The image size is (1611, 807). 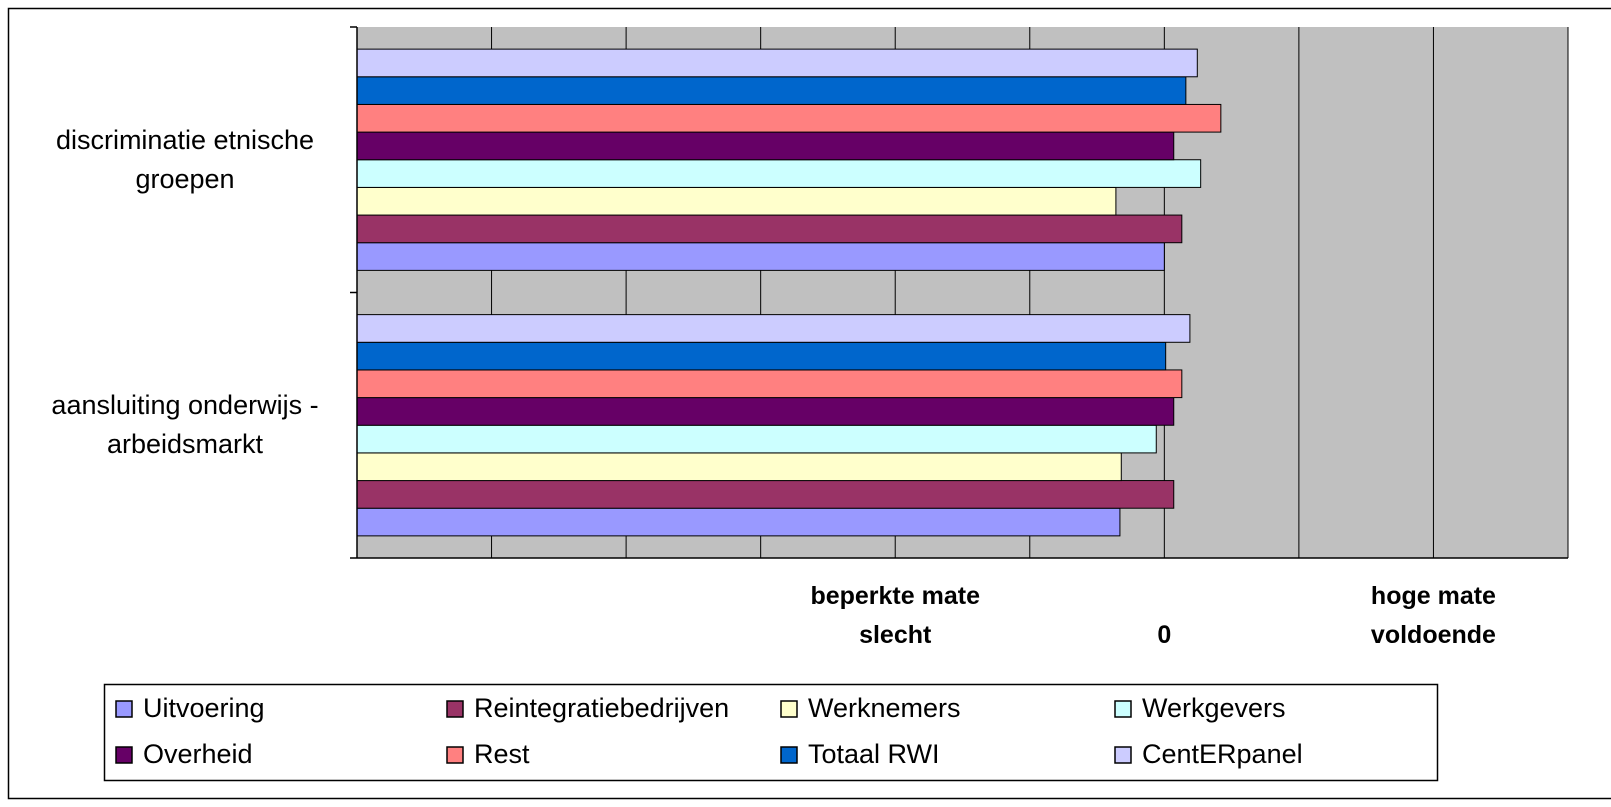 What do you see at coordinates (884, 708) in the screenshot?
I see `legend-label: Werknemers` at bounding box center [884, 708].